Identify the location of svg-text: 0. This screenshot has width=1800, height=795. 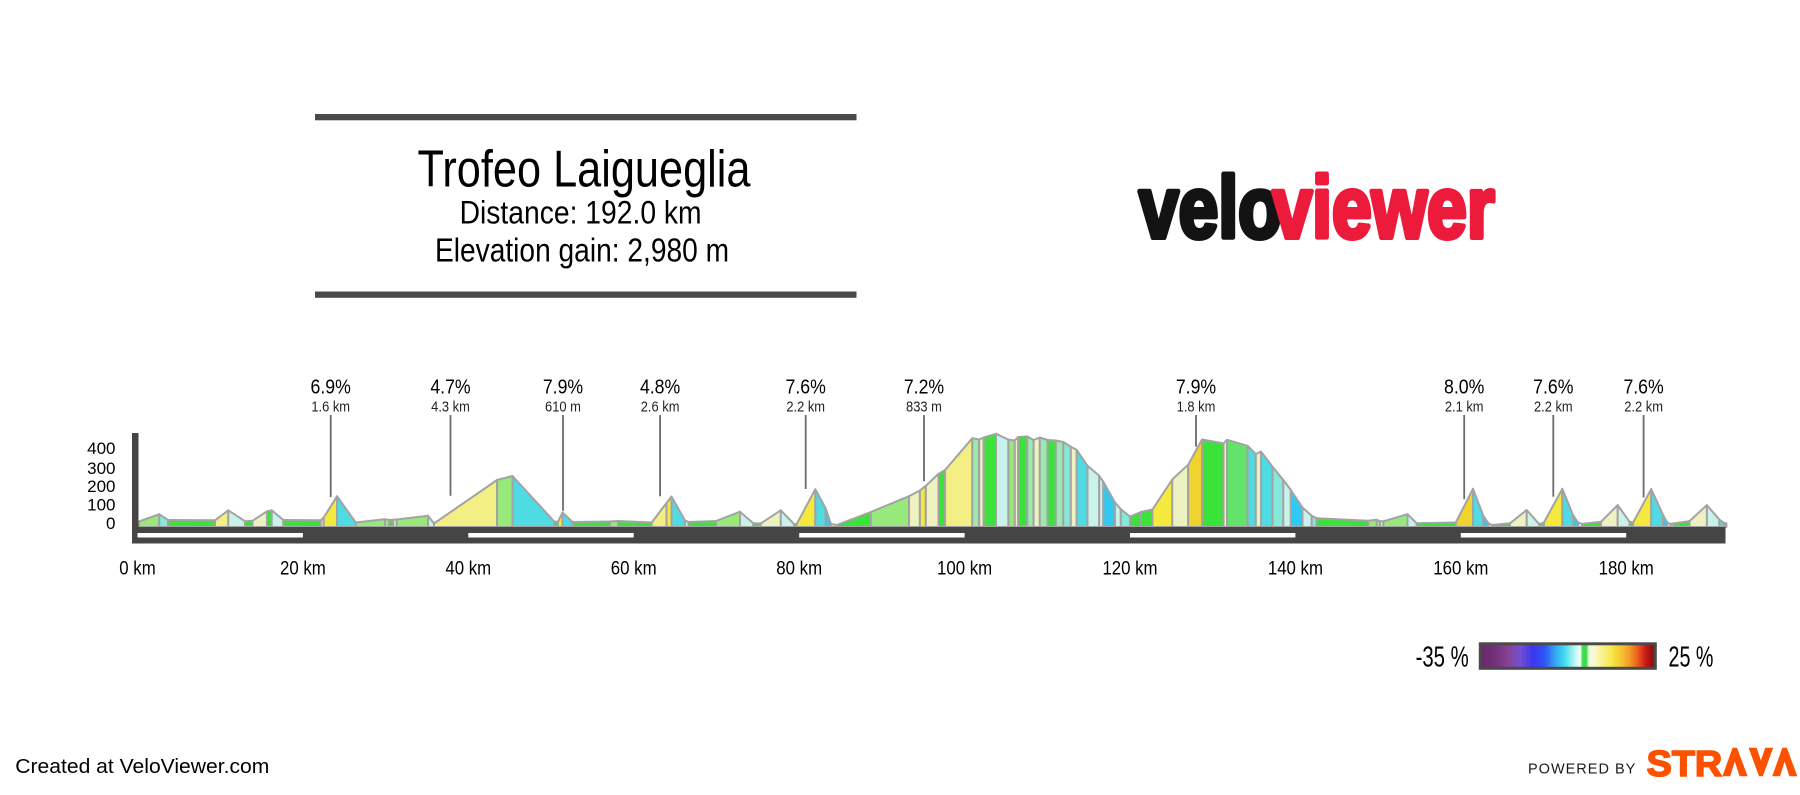
(110, 523).